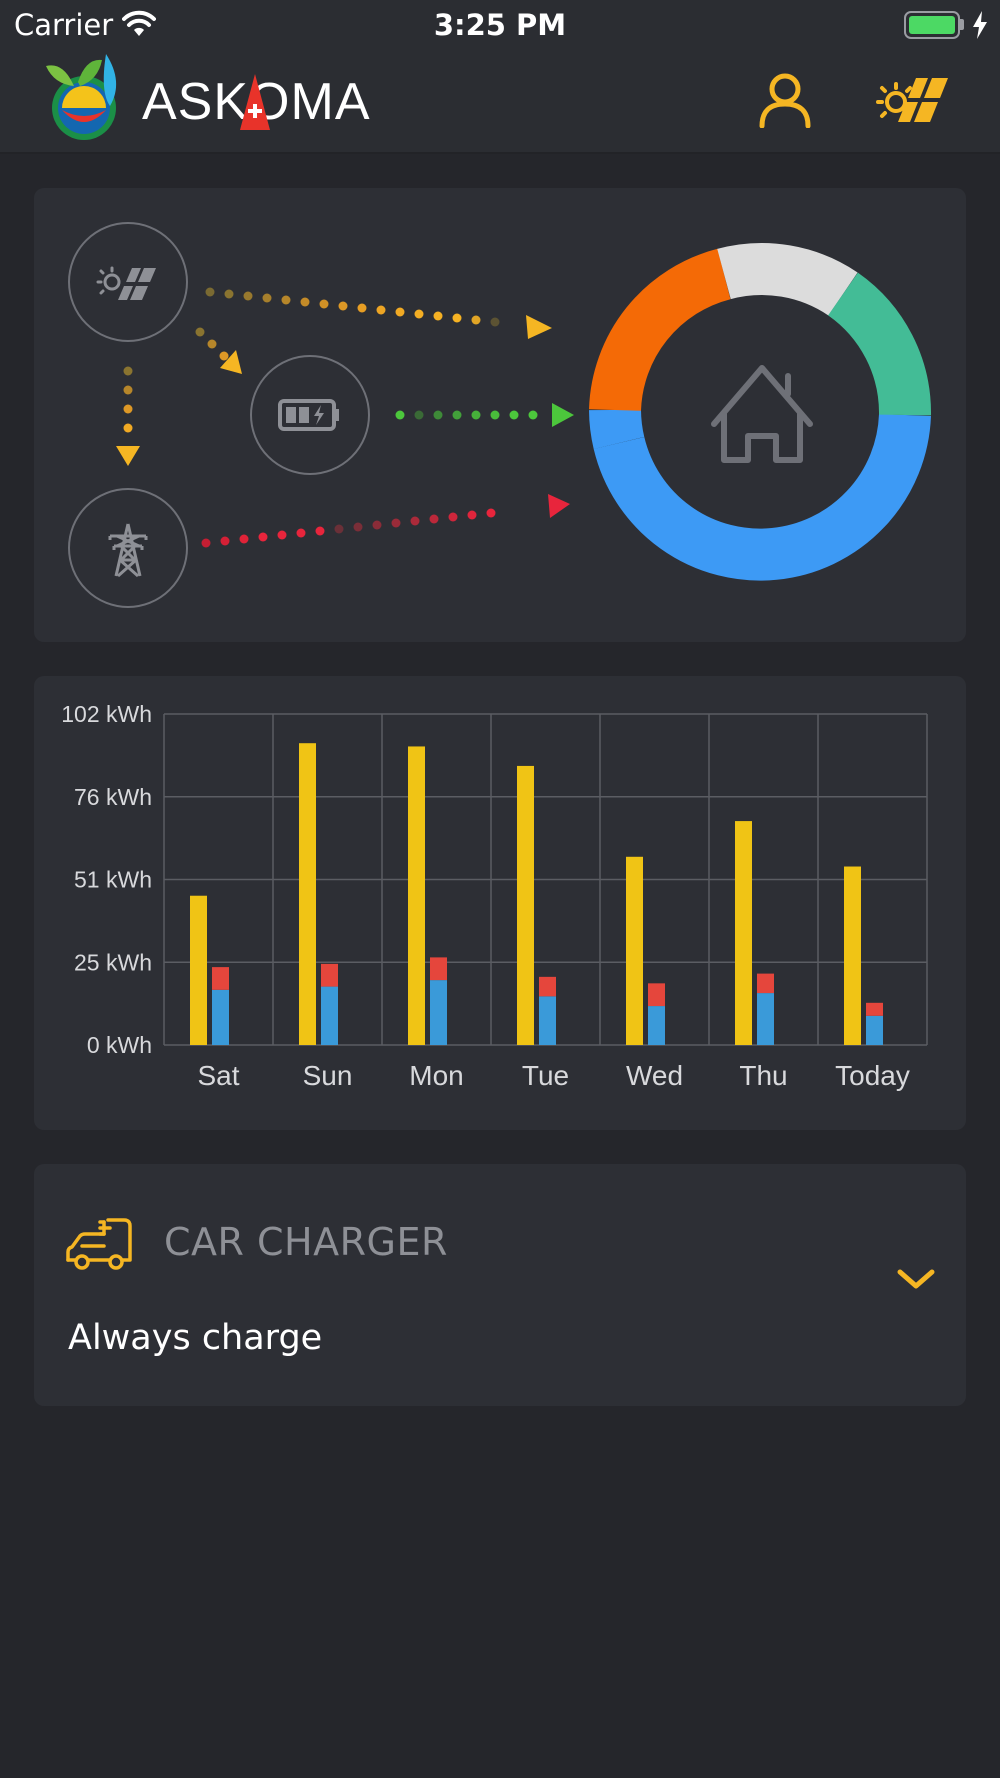 This screenshot has width=1000, height=1778. What do you see at coordinates (416, 895) in the screenshot?
I see `bar-mon-yellow` at bounding box center [416, 895].